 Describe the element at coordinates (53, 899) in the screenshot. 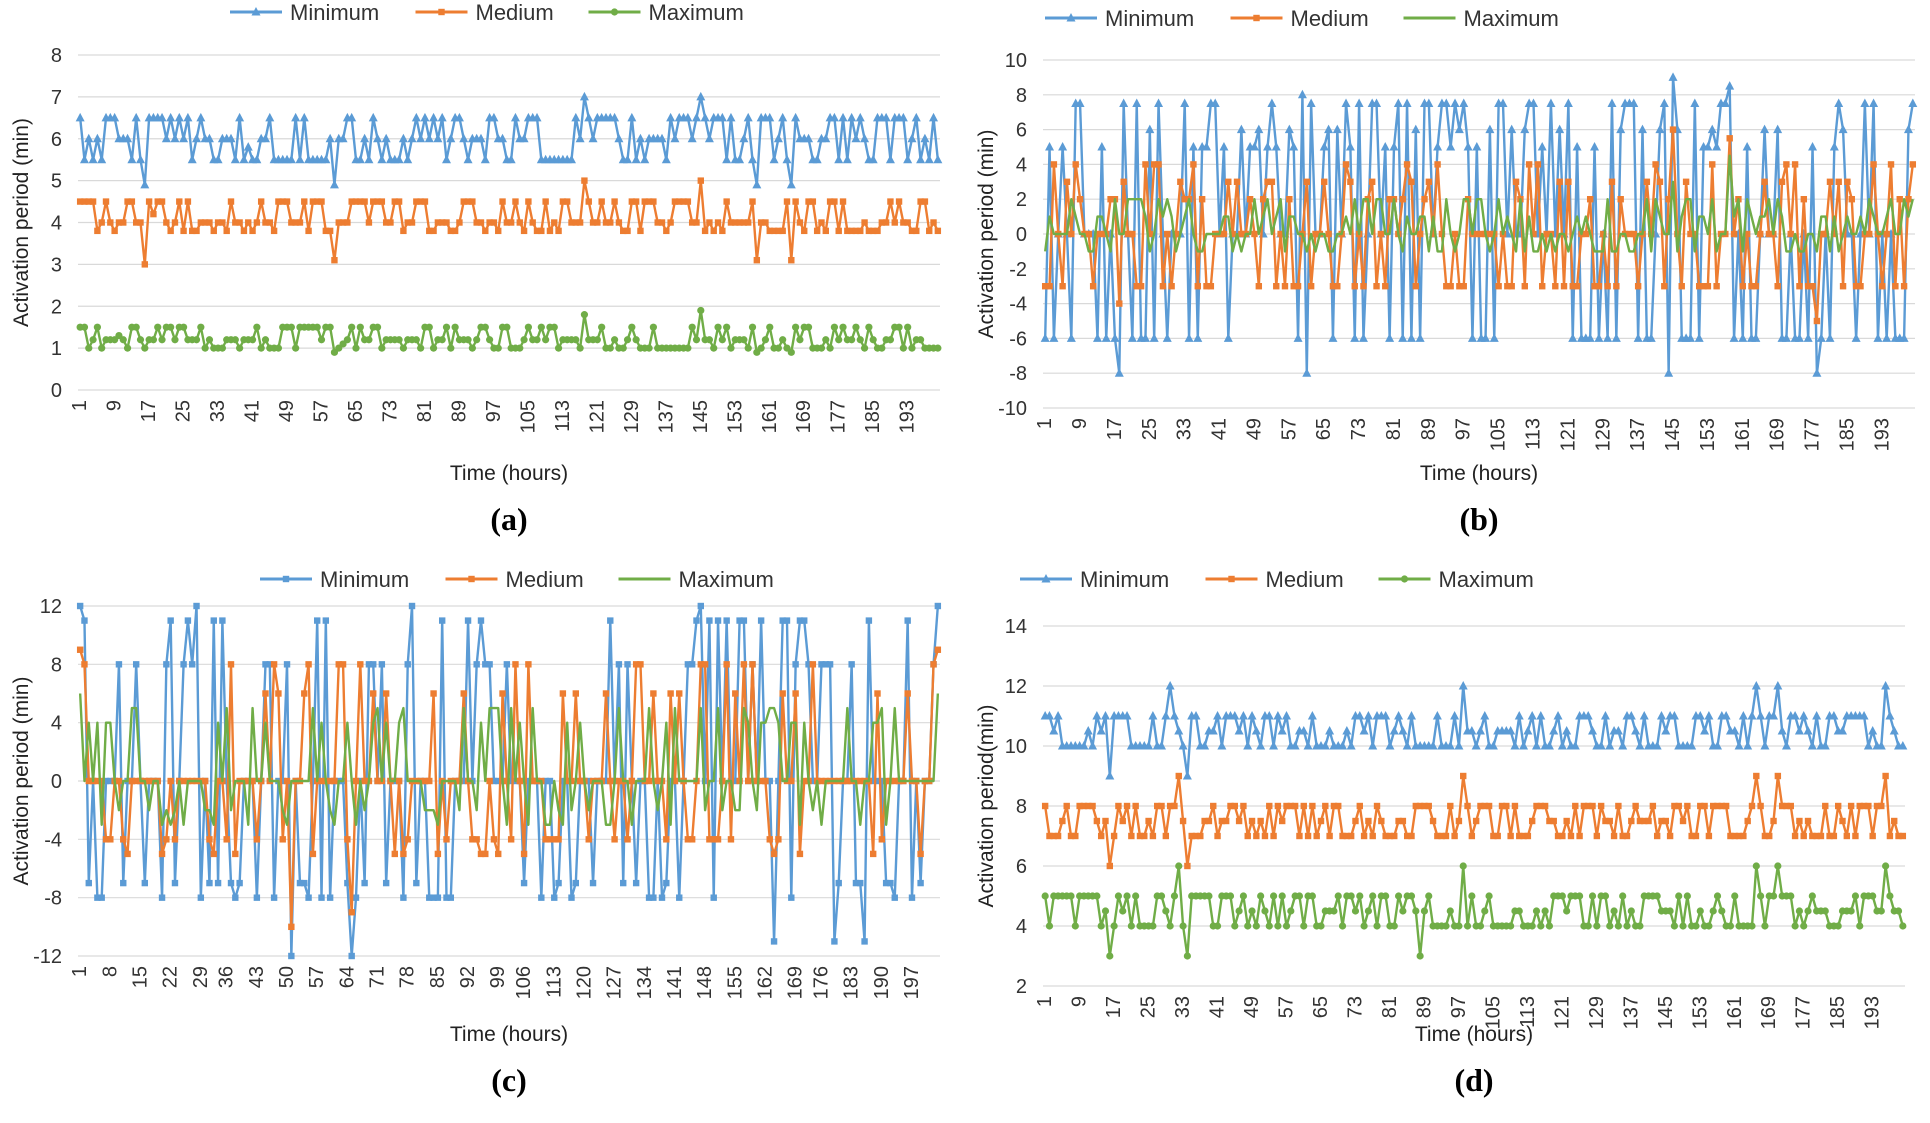

I see `y-tick-label: -8` at that location.